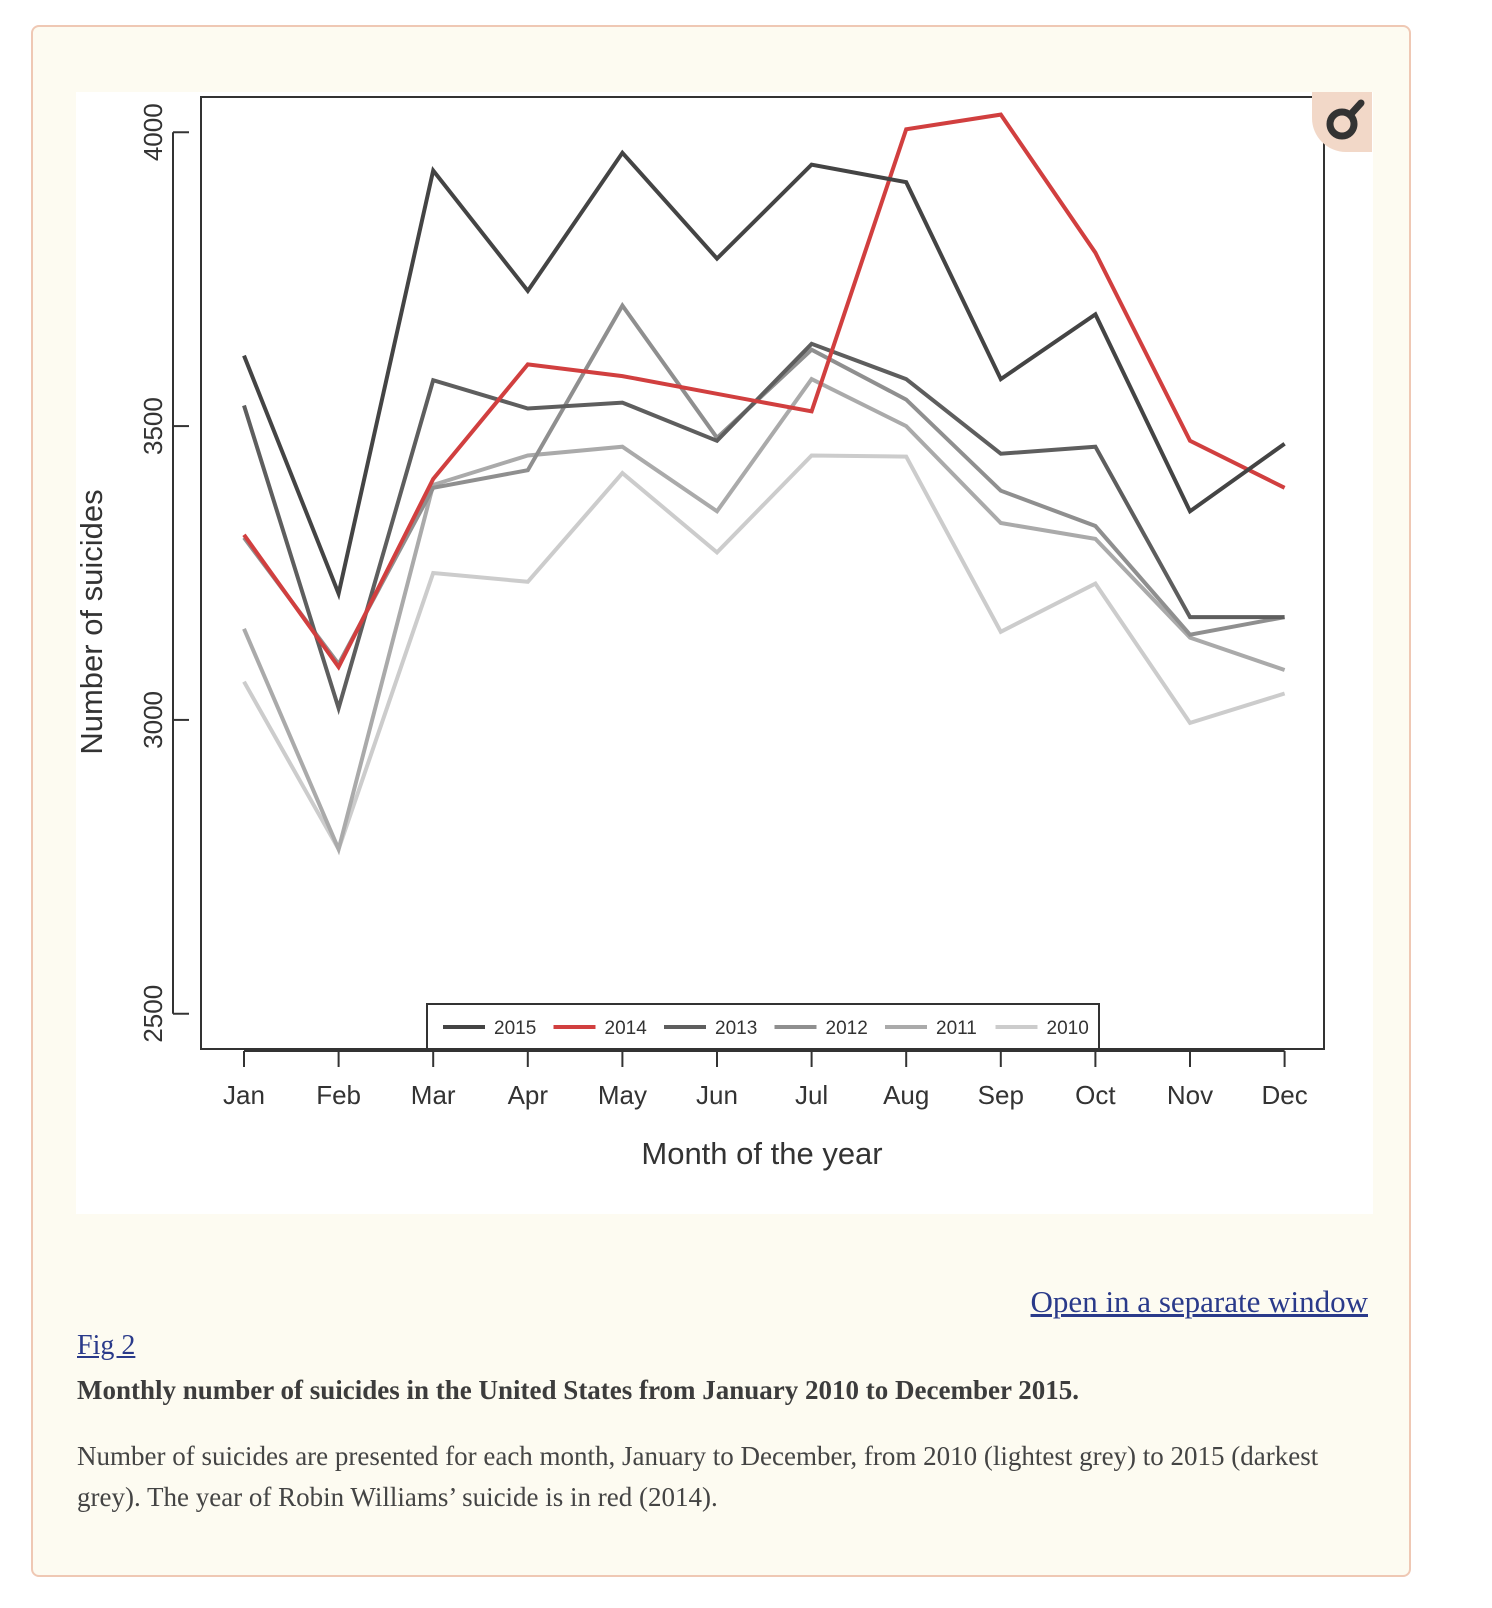  Describe the element at coordinates (1199, 1301) in the screenshot. I see `open-in-separate-window-link: Open in a separate window` at that location.